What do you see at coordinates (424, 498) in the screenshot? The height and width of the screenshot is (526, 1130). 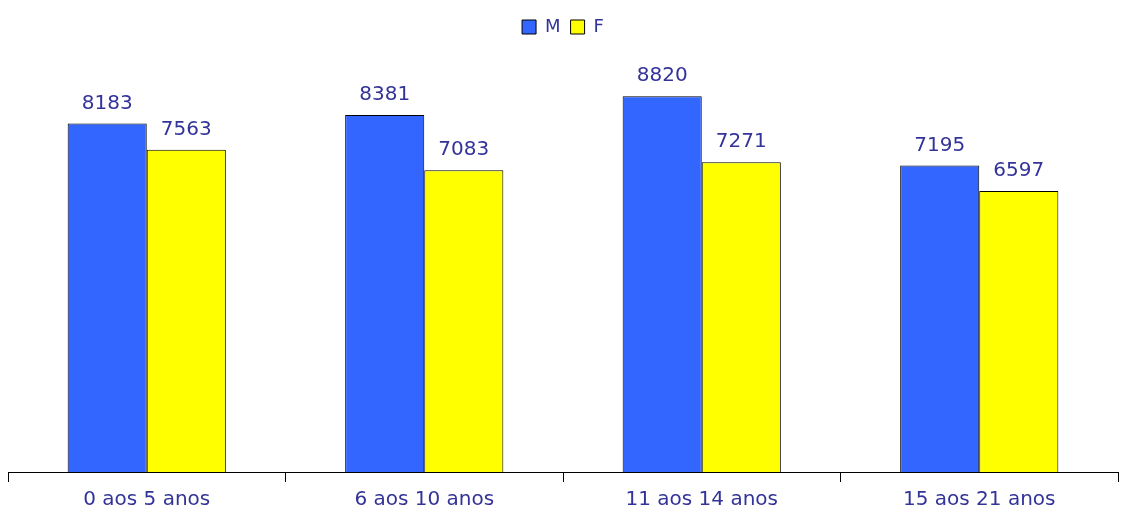 I see `x-tick-label: 6 aos 10 anos` at bounding box center [424, 498].